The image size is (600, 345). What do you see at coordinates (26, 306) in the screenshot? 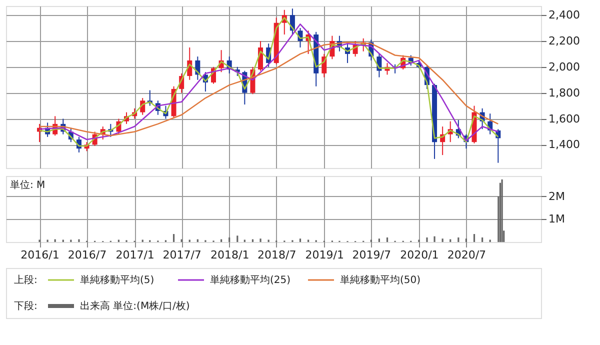
I see `legend-title: 下段:` at bounding box center [26, 306].